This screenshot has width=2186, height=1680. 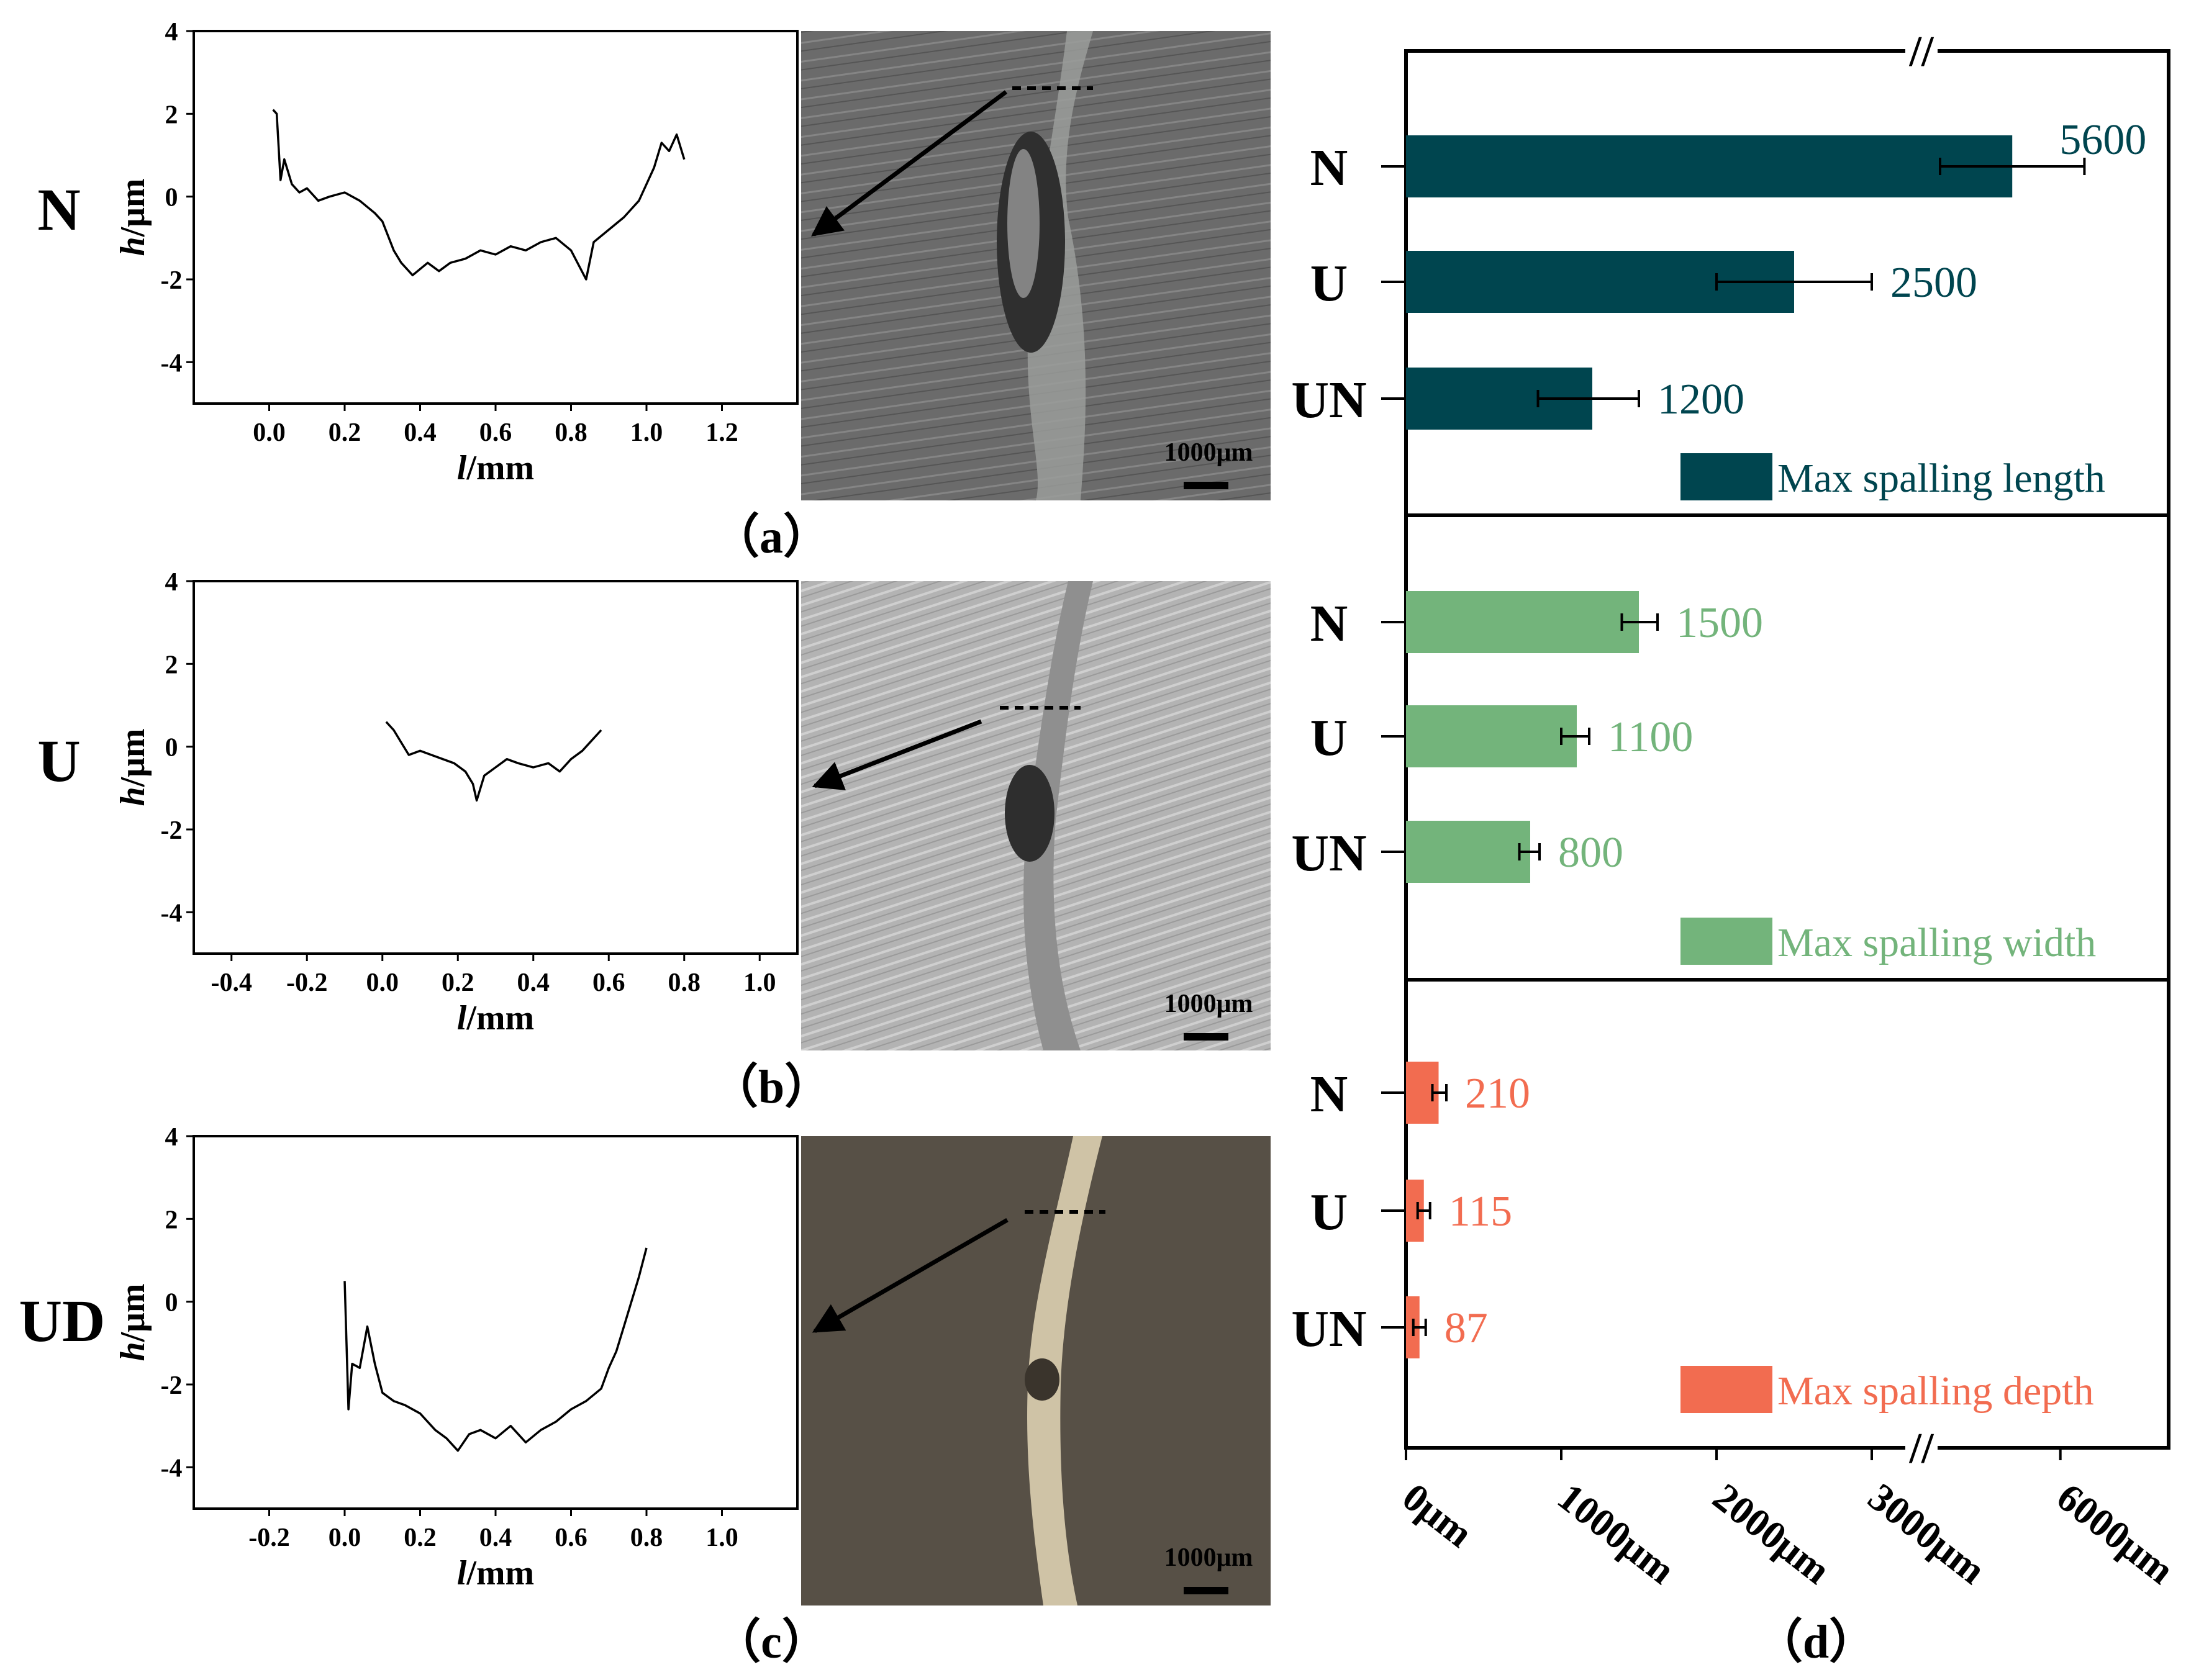 What do you see at coordinates (493, 761) in the screenshot?
I see `profile-line-b` at bounding box center [493, 761].